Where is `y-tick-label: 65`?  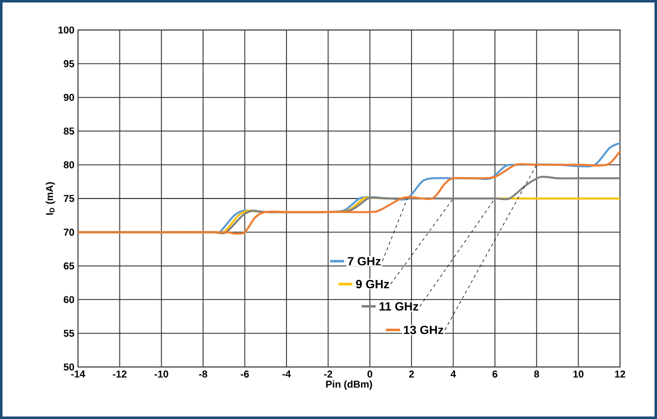 y-tick-label: 65 is located at coordinates (69, 266).